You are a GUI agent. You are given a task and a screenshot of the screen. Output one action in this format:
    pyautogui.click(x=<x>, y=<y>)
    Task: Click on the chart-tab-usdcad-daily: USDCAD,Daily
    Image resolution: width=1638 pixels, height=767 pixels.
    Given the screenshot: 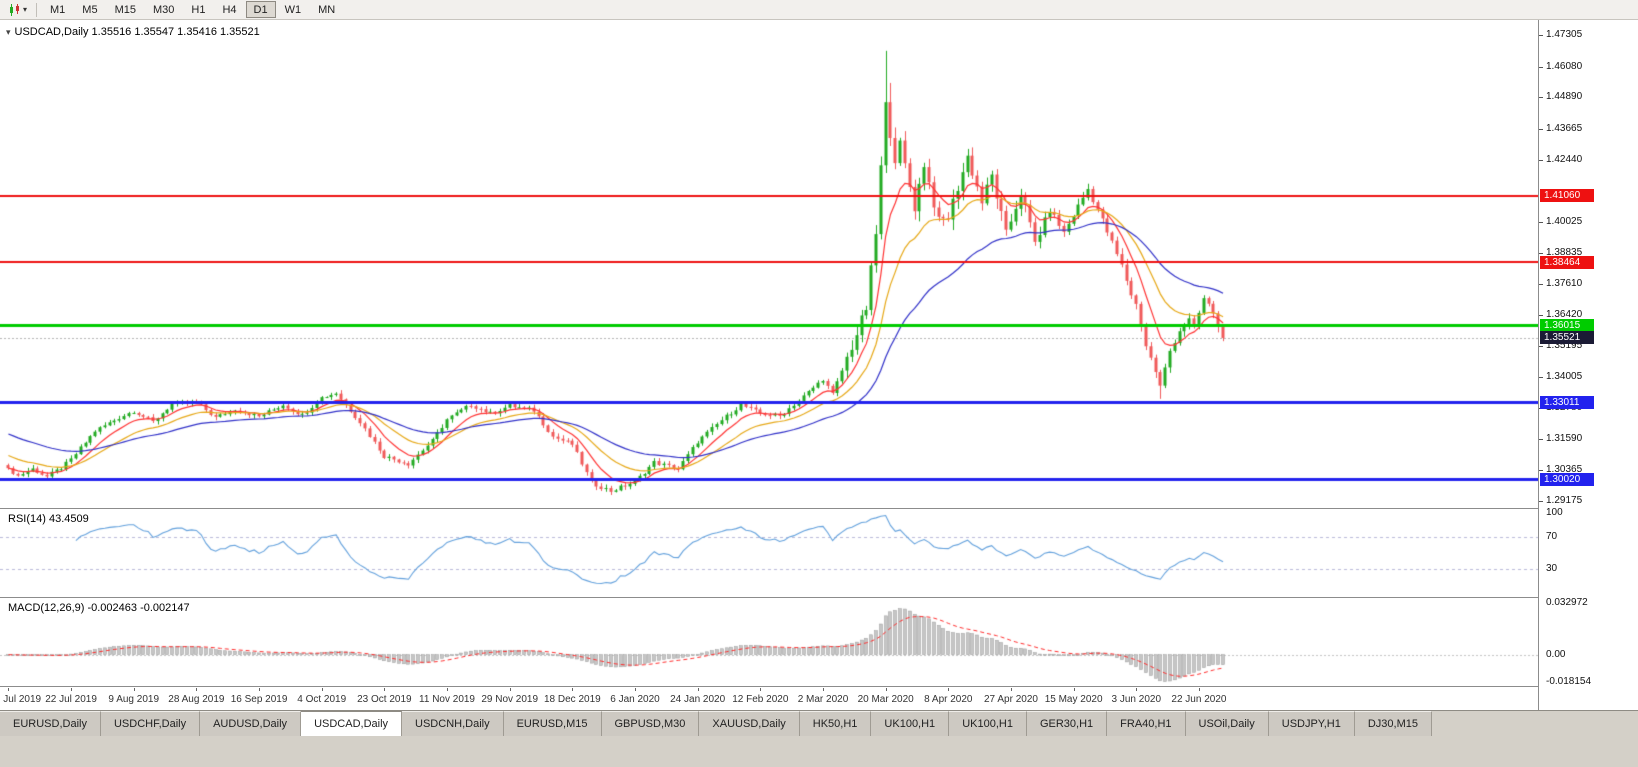 What is the action you would take?
    pyautogui.click(x=352, y=723)
    